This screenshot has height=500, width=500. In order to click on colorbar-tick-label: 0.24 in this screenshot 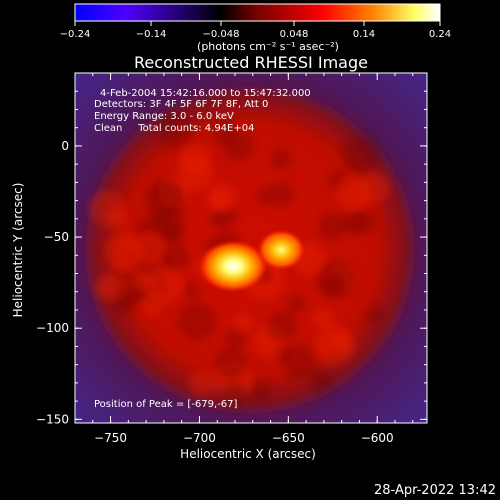, I will do `click(440, 34)`.